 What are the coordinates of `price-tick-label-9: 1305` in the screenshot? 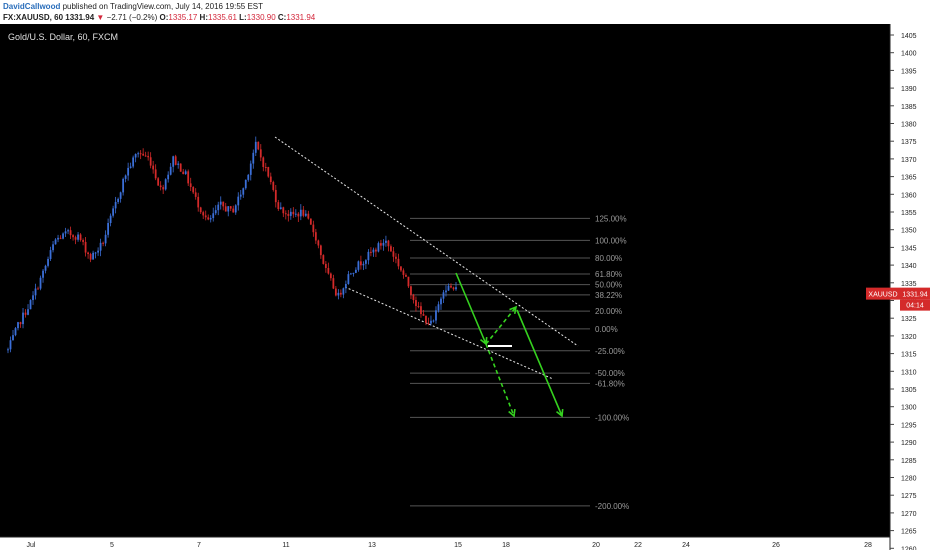 It's located at (909, 390).